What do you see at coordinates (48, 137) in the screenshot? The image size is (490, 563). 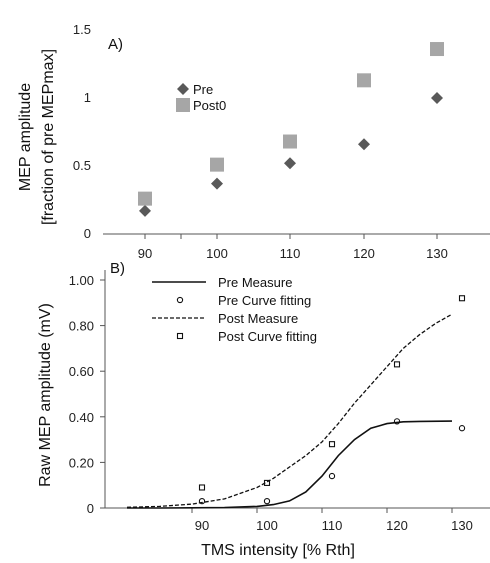 I see `panel-a-y-axis-label-line2: [fraction of pre MEPmax]` at bounding box center [48, 137].